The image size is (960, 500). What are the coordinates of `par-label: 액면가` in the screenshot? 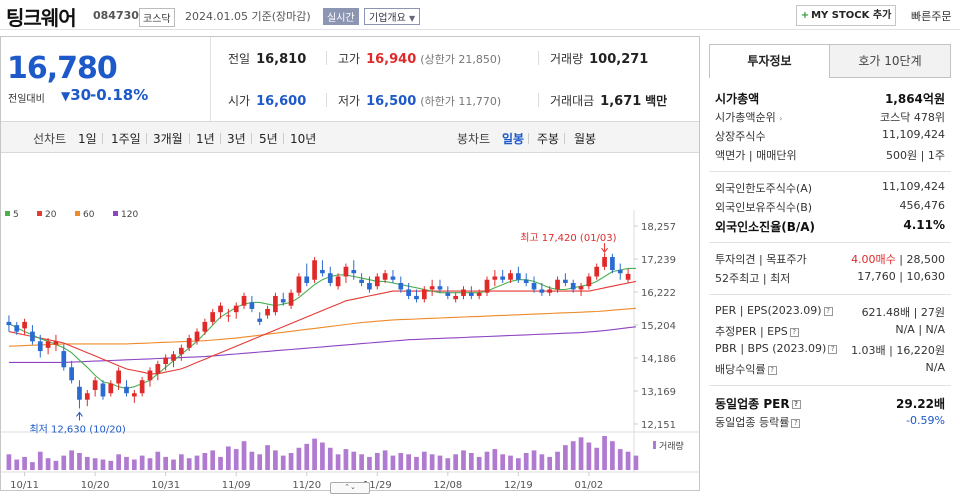 It's located at (730, 155).